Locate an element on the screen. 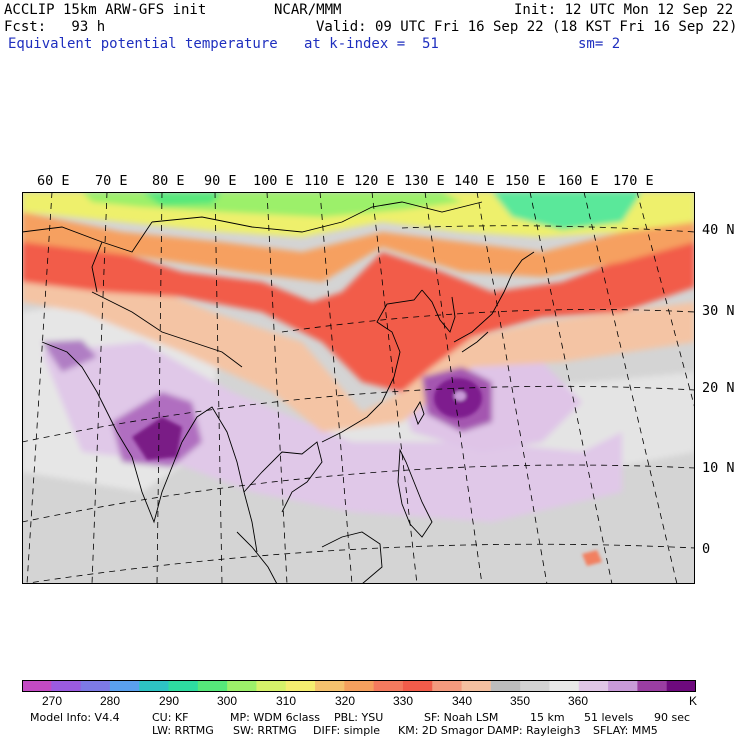 The width and height of the screenshot is (740, 740). field-name: Equivalent potential temperature is located at coordinates (143, 44).